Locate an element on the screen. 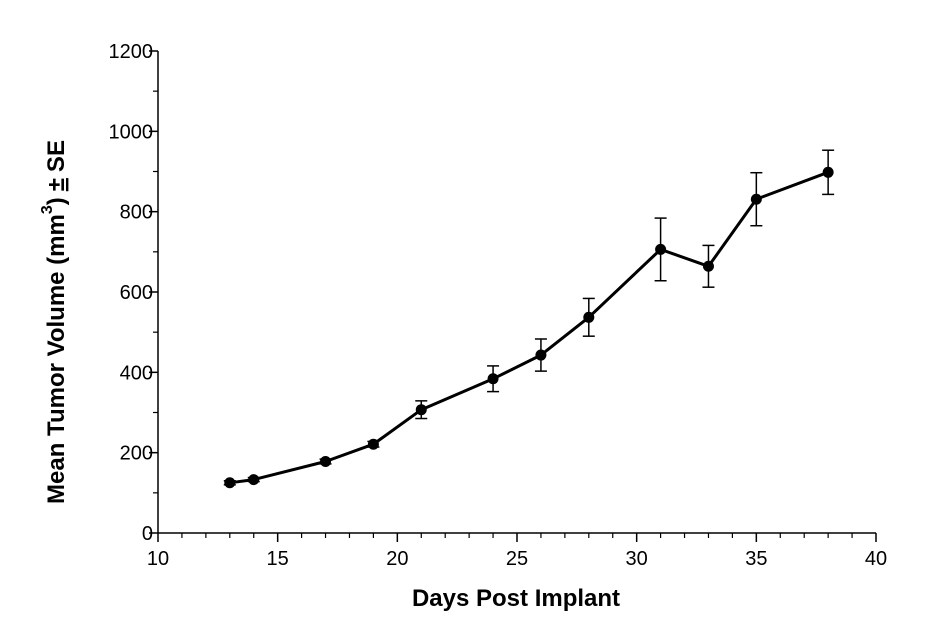 The image size is (950, 640). x-tick-label: 40 is located at coordinates (876, 559).